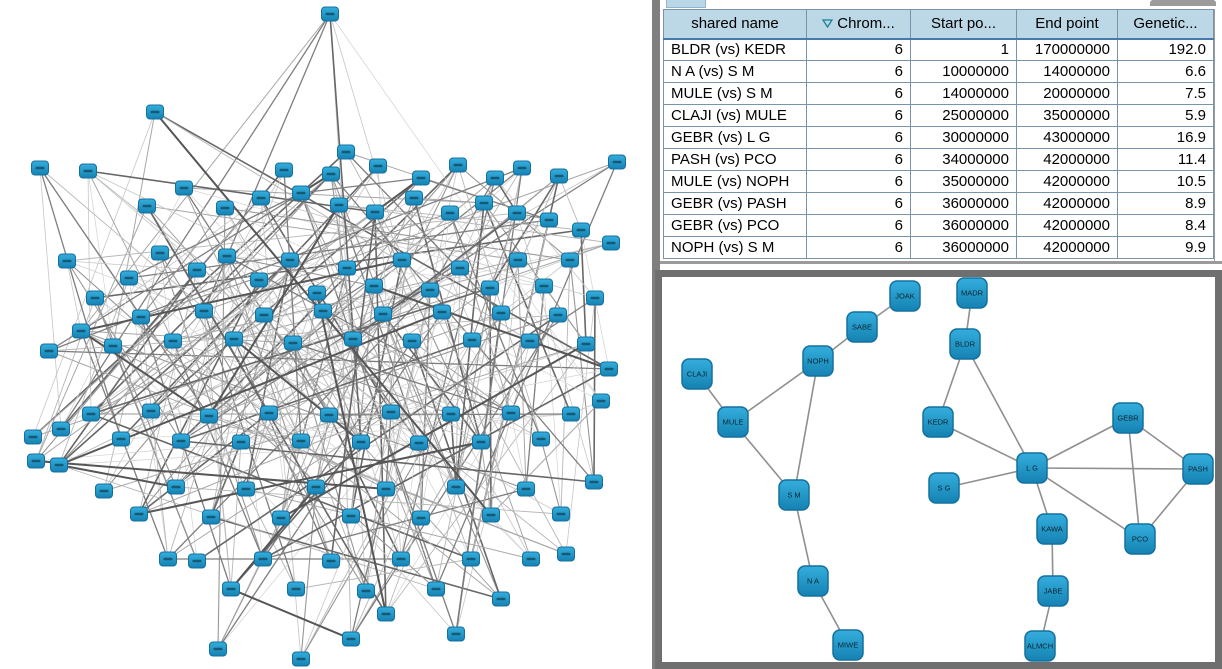 This screenshot has height=669, width=1222. Describe the element at coordinates (1053, 591) in the screenshot. I see `network-node-jabe: JABE` at that location.